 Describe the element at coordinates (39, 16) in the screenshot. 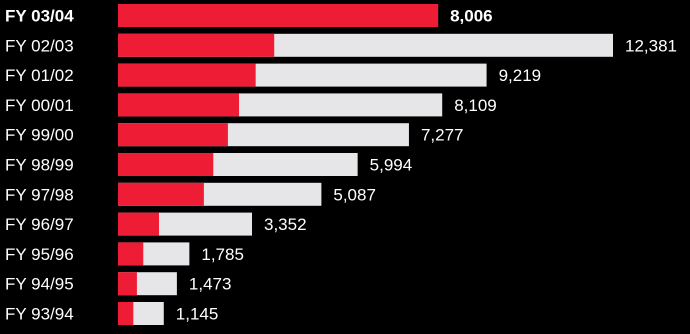

I see `category-label: FY 03/04` at that location.